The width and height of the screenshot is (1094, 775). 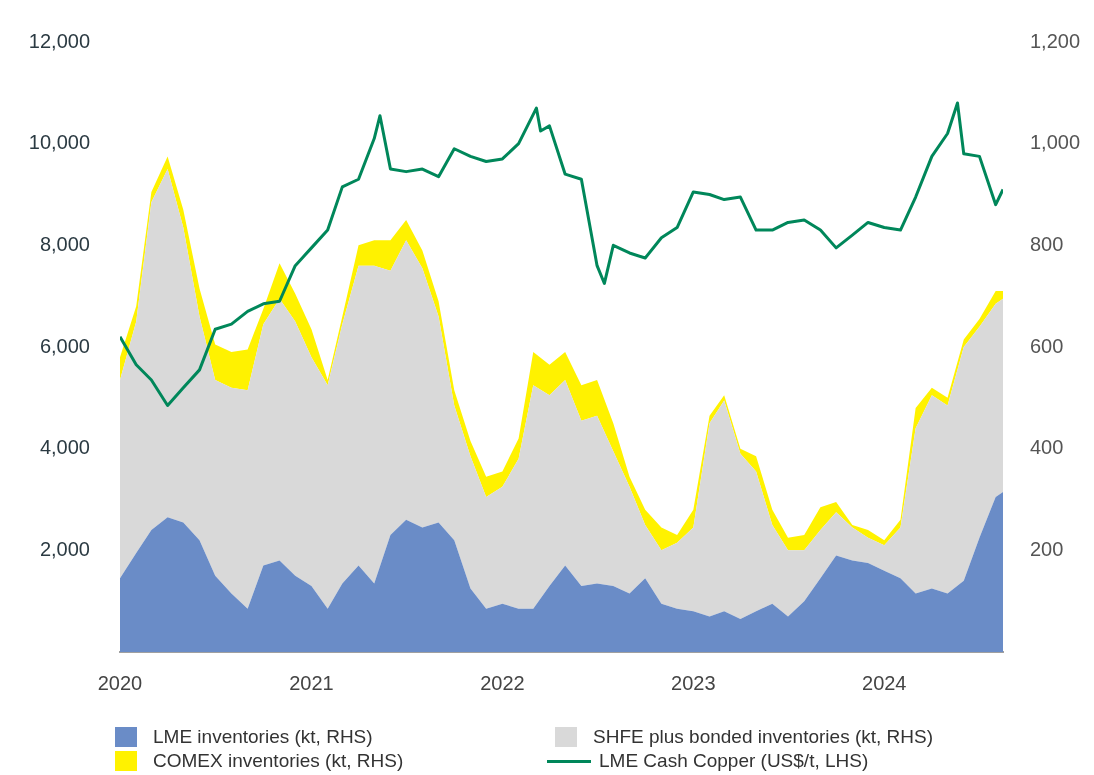 I want to click on legend-label: SHFE plus bonded inventories (kt, RHS), so click(x=763, y=737).